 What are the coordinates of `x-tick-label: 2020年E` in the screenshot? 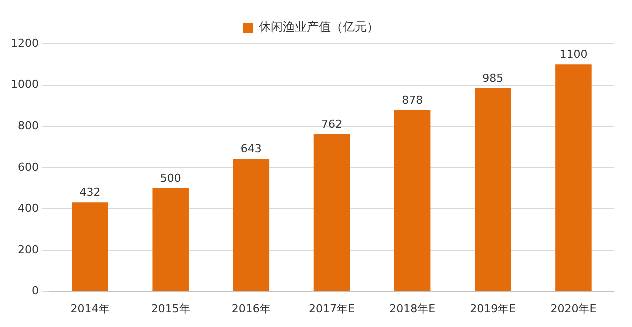 It's located at (573, 309).